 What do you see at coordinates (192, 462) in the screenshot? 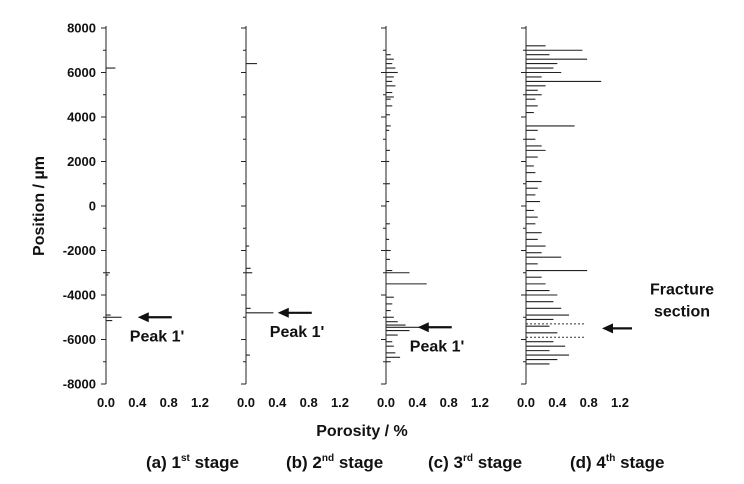
I see `panel-caption: (a) 1st stage` at bounding box center [192, 462].